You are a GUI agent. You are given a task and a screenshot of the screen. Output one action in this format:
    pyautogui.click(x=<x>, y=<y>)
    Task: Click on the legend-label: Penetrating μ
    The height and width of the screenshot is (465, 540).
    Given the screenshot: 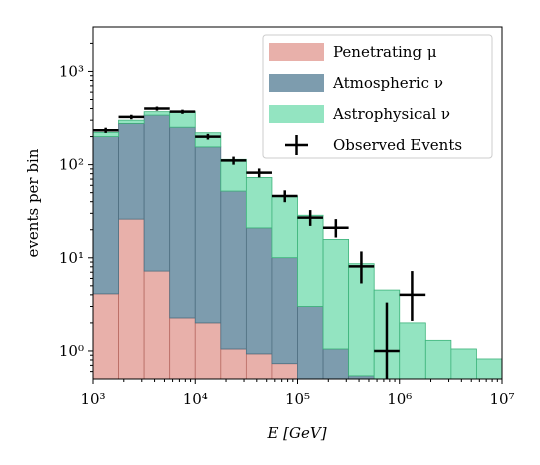 What is the action you would take?
    pyautogui.click(x=385, y=52)
    